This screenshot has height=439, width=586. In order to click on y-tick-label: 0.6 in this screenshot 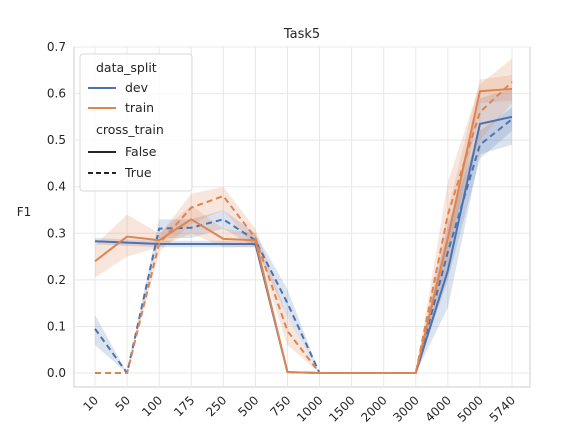, I will do `click(56, 94)`.